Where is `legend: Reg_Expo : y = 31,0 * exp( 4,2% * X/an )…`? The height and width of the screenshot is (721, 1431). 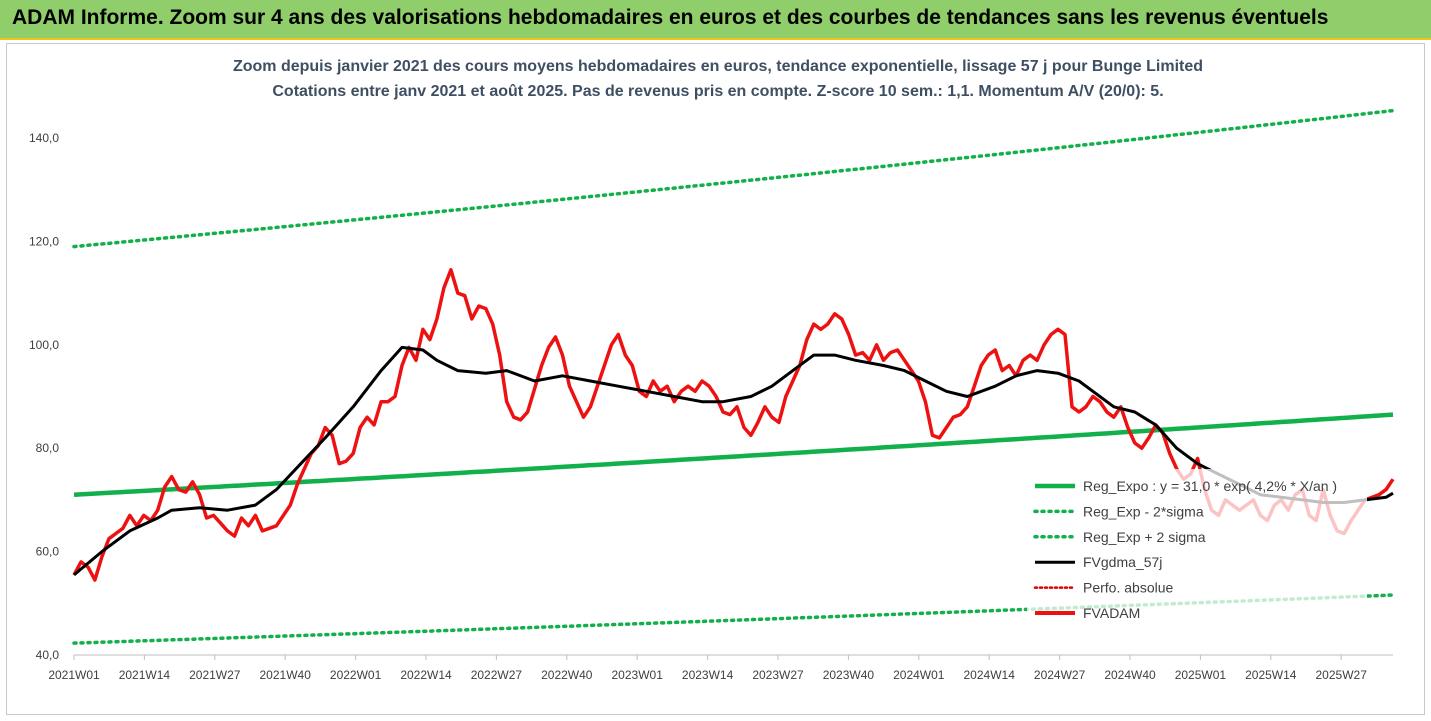
legend: Reg_Expo : y = 31,0 * exp( 4,2% * X/an )… is located at coordinates (1197, 554).